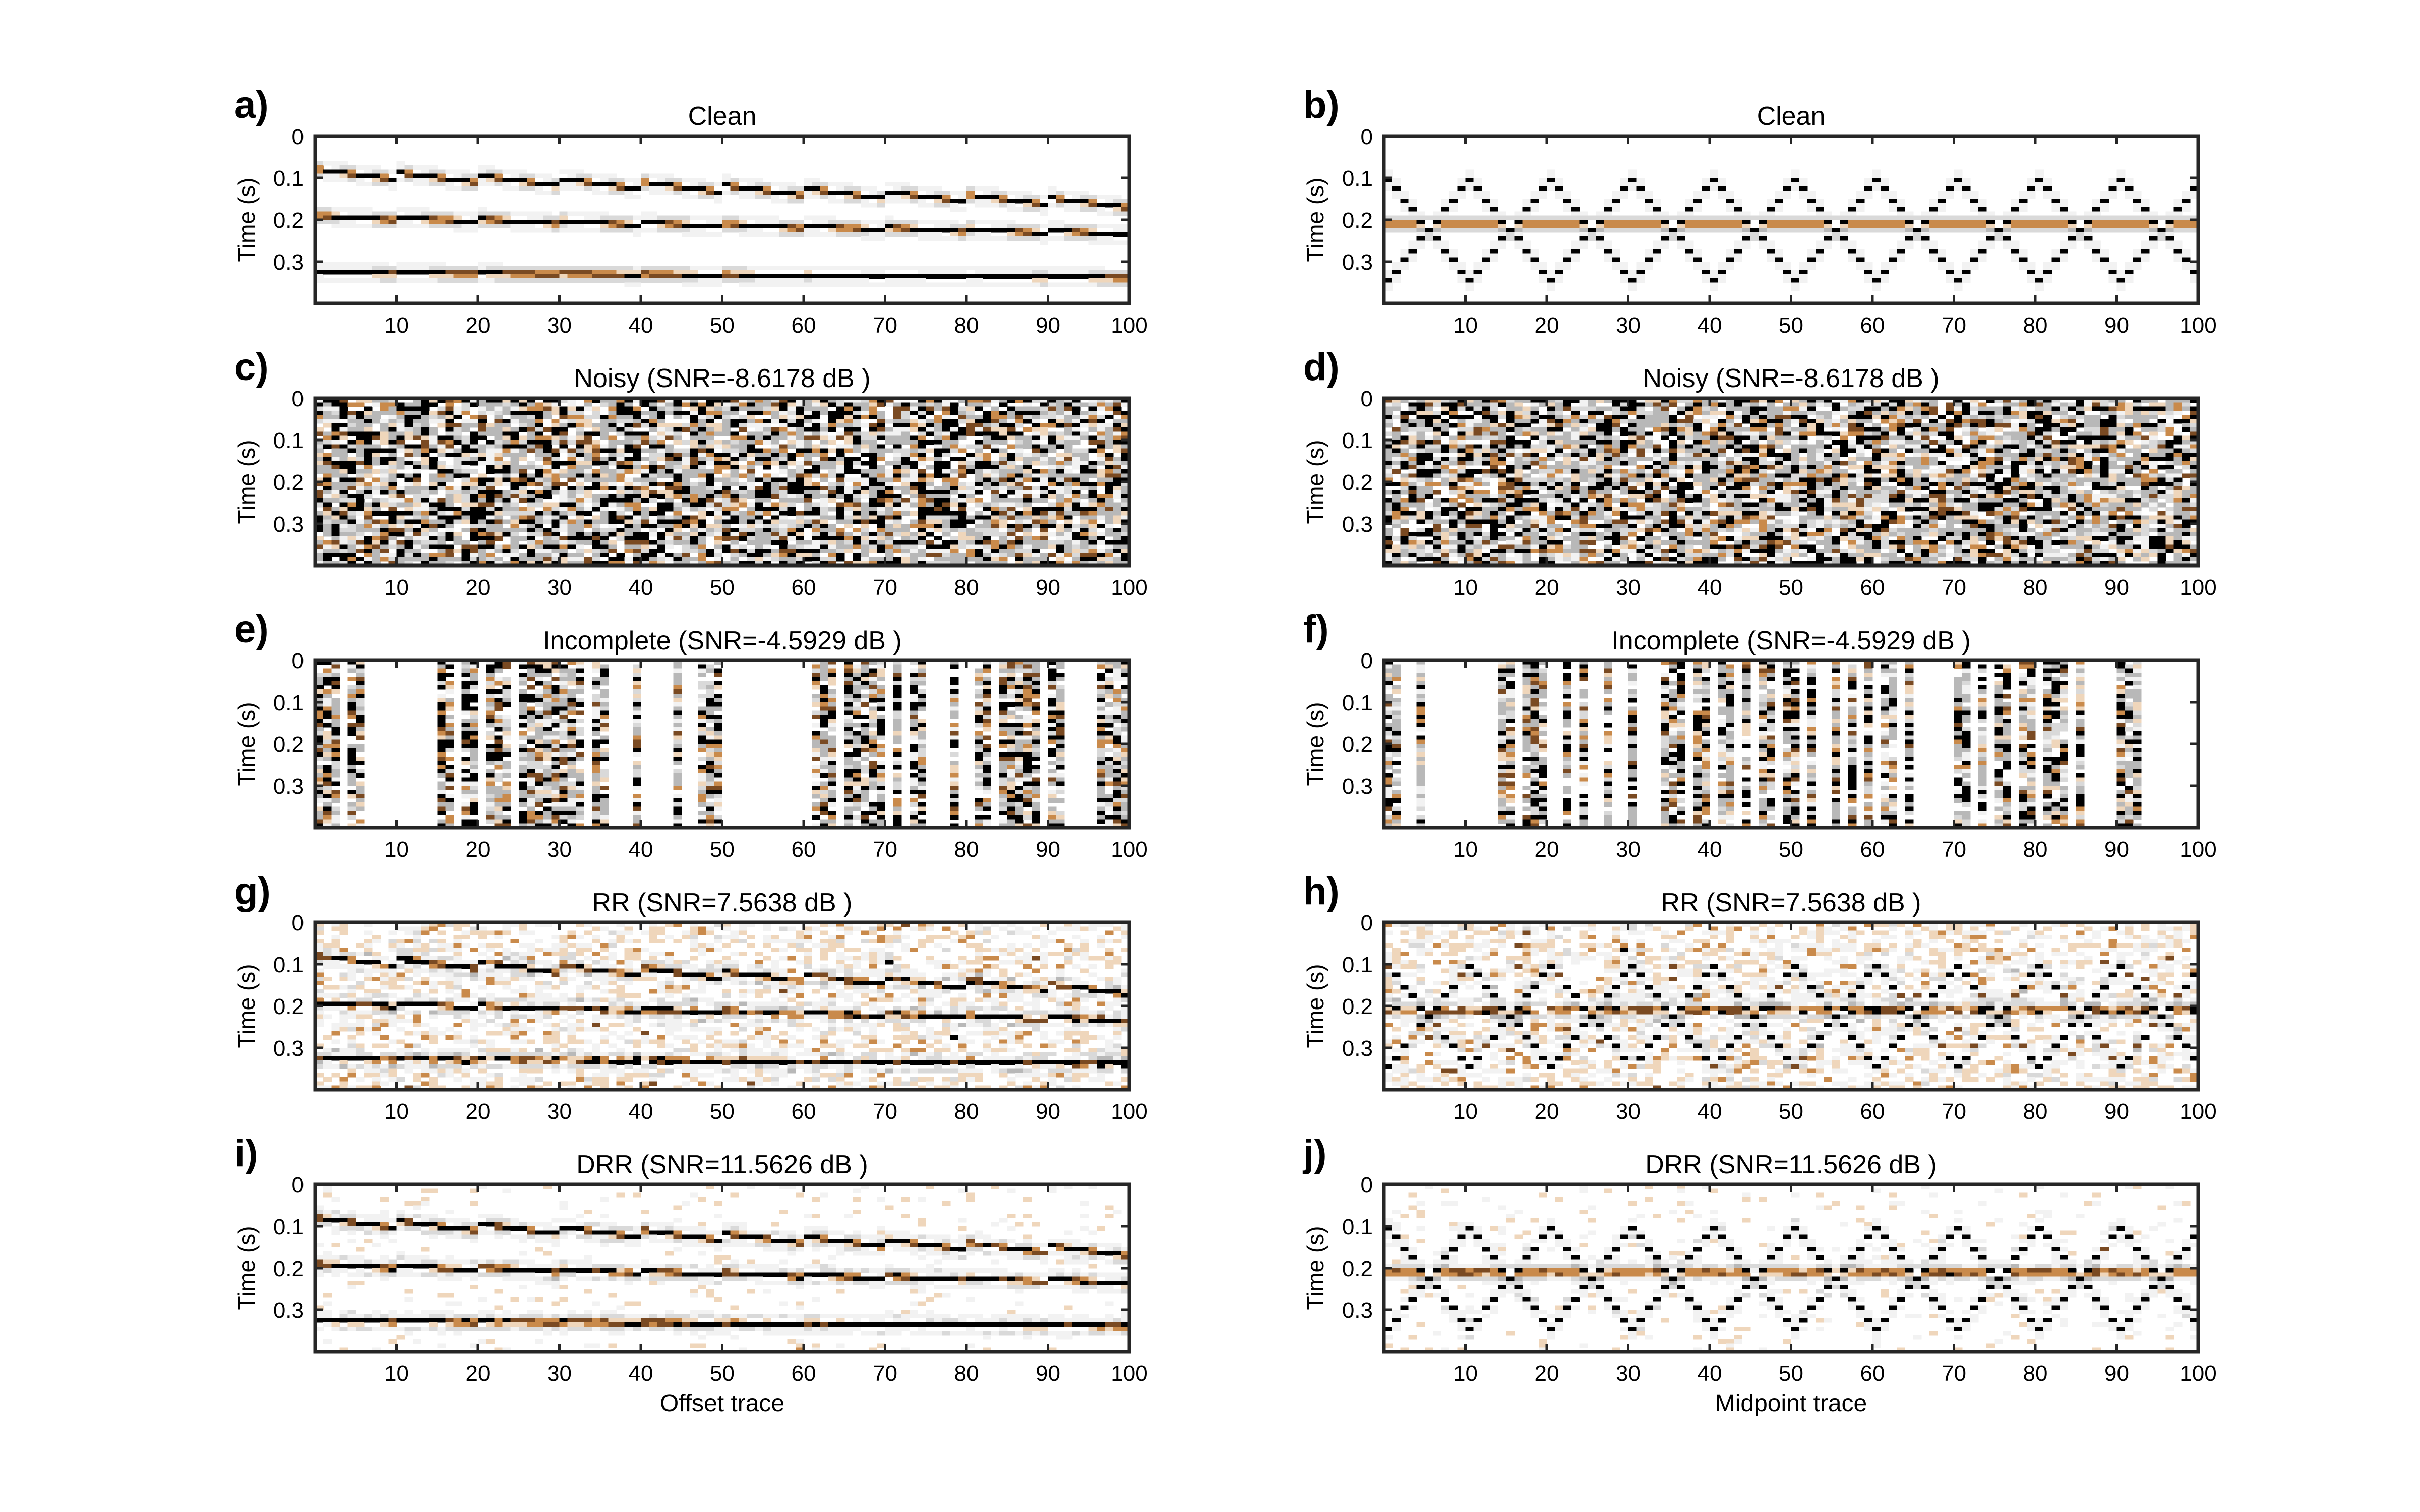 The image size is (2420, 1512). Describe the element at coordinates (1791, 230) in the screenshot. I see `heatmap-b` at that location.